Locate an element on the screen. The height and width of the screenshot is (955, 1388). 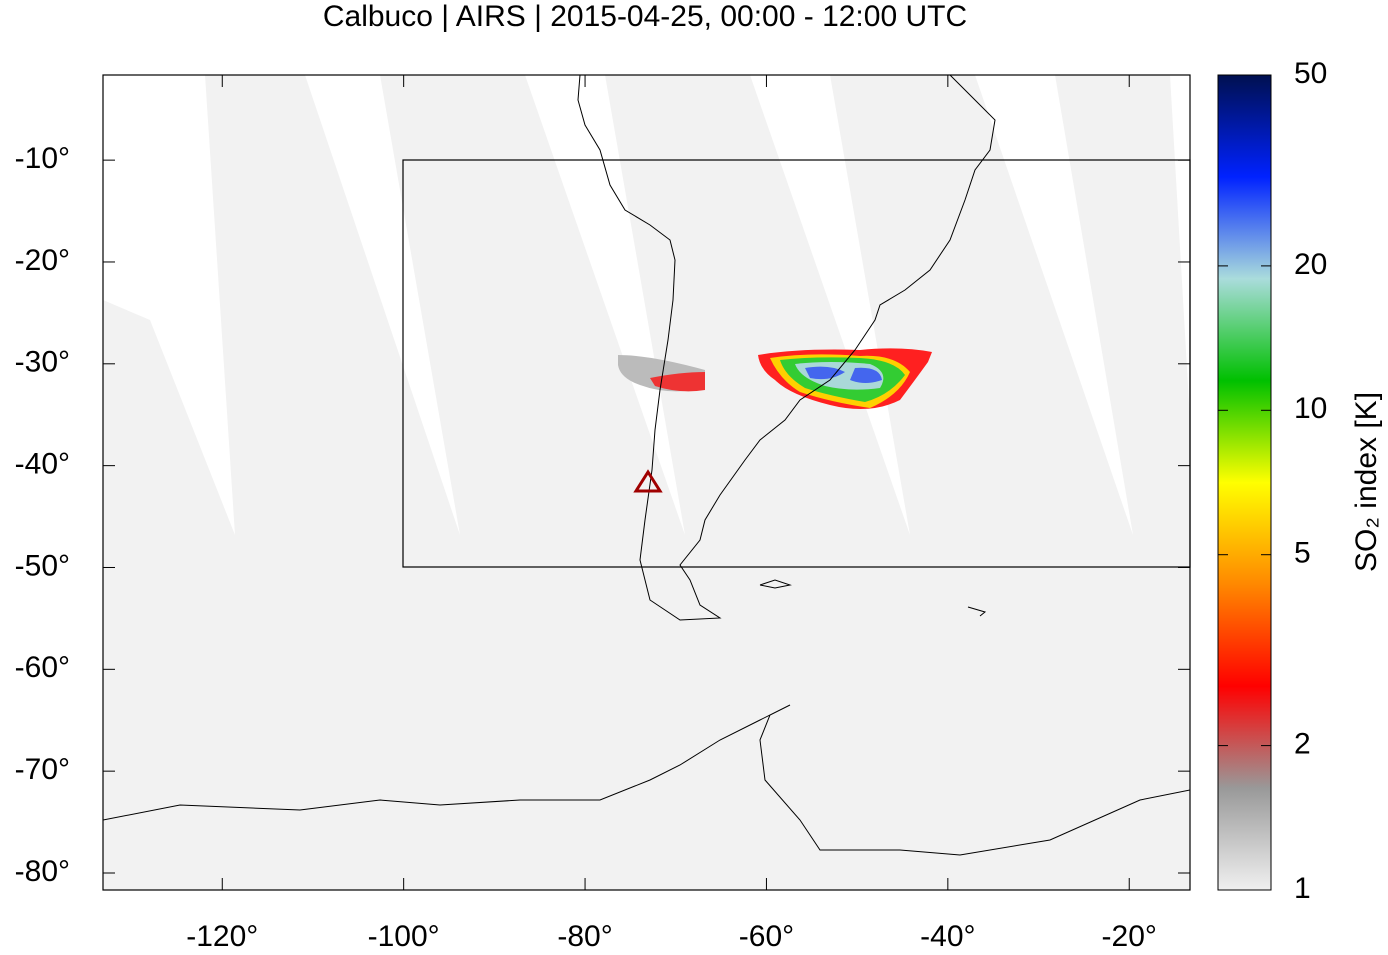
y-tick-label: -10° is located at coordinates (42, 158).